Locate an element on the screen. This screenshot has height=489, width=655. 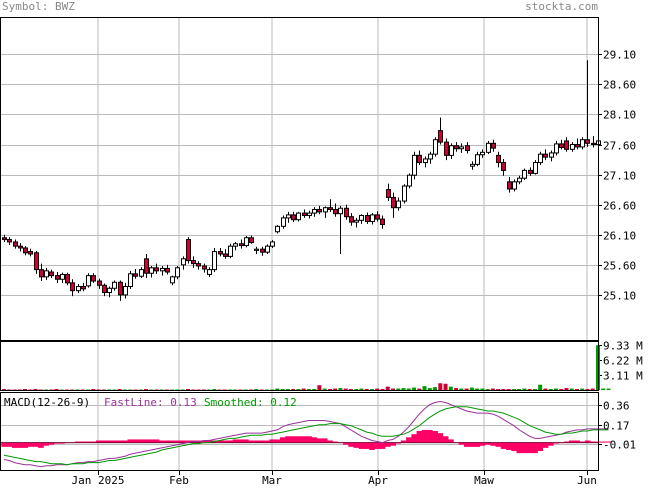
price-tick-label: 28.60 is located at coordinates (619, 85).